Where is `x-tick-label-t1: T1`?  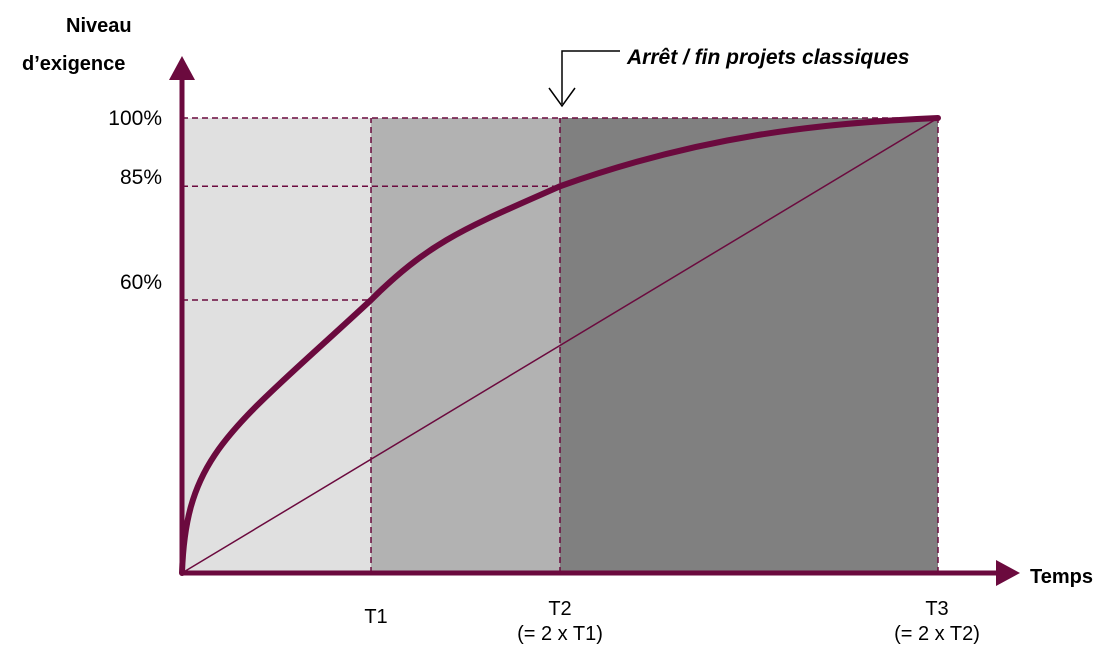 x-tick-label-t1: T1 is located at coordinates (376, 617).